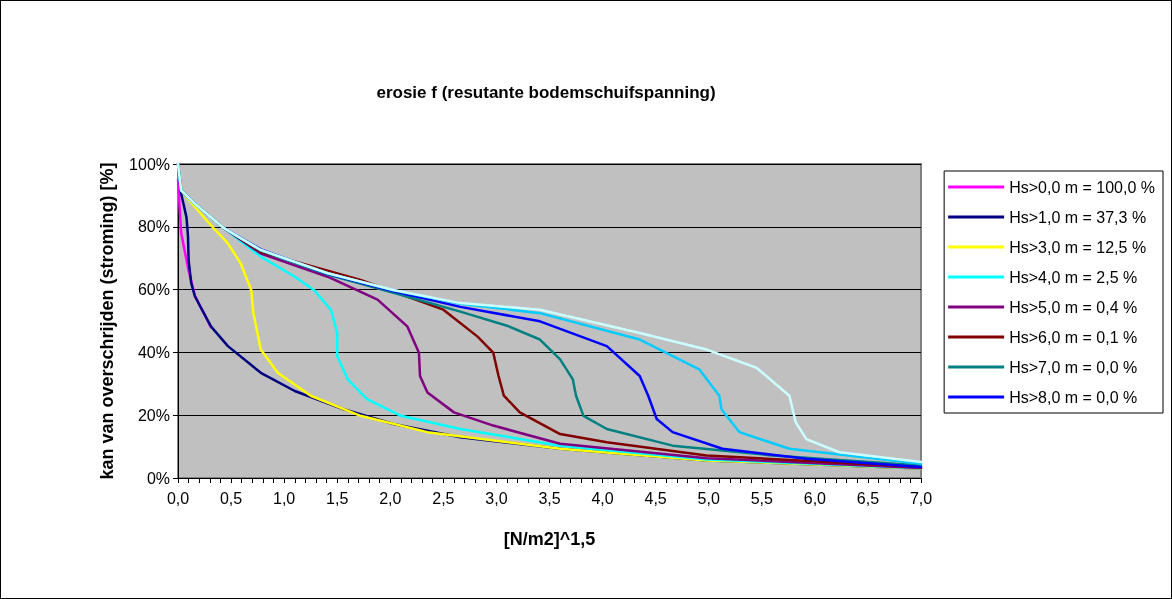 The height and width of the screenshot is (599, 1172). Describe the element at coordinates (549, 498) in the screenshot. I see `x-tick-label: 3,5` at that location.